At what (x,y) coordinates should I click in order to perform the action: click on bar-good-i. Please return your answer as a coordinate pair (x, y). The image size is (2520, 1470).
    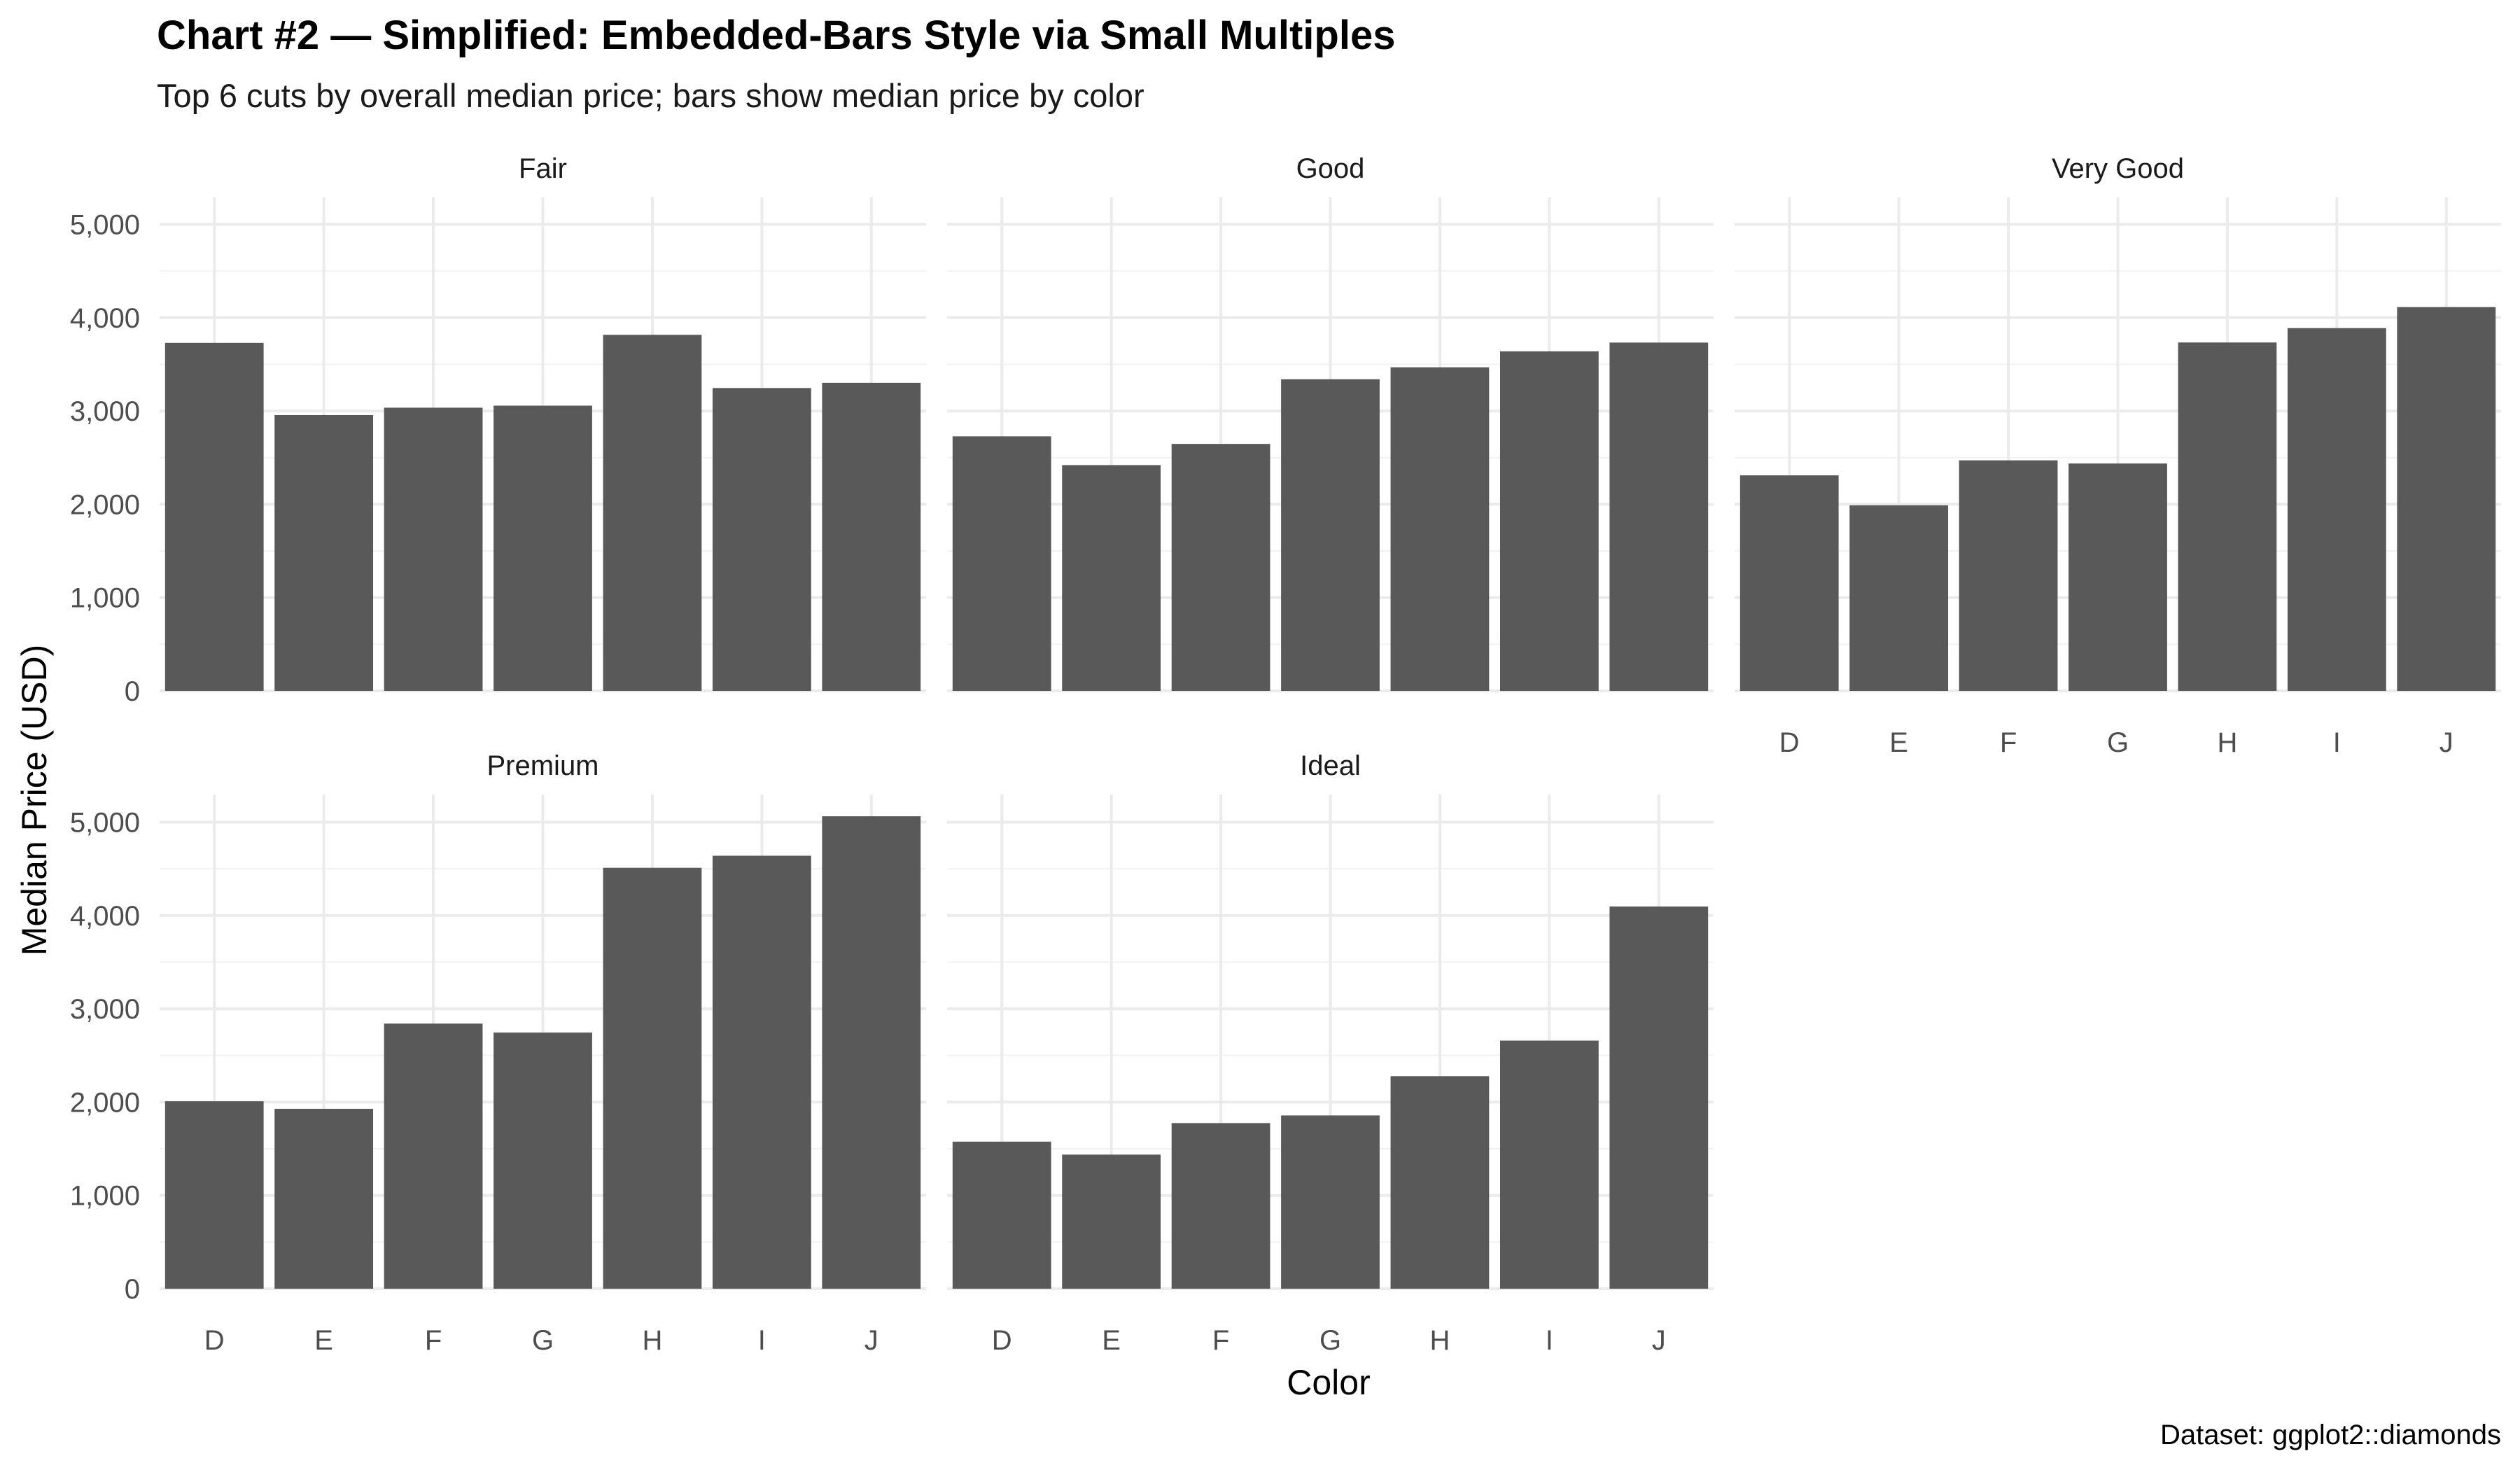
    Looking at the image, I should click on (1549, 521).